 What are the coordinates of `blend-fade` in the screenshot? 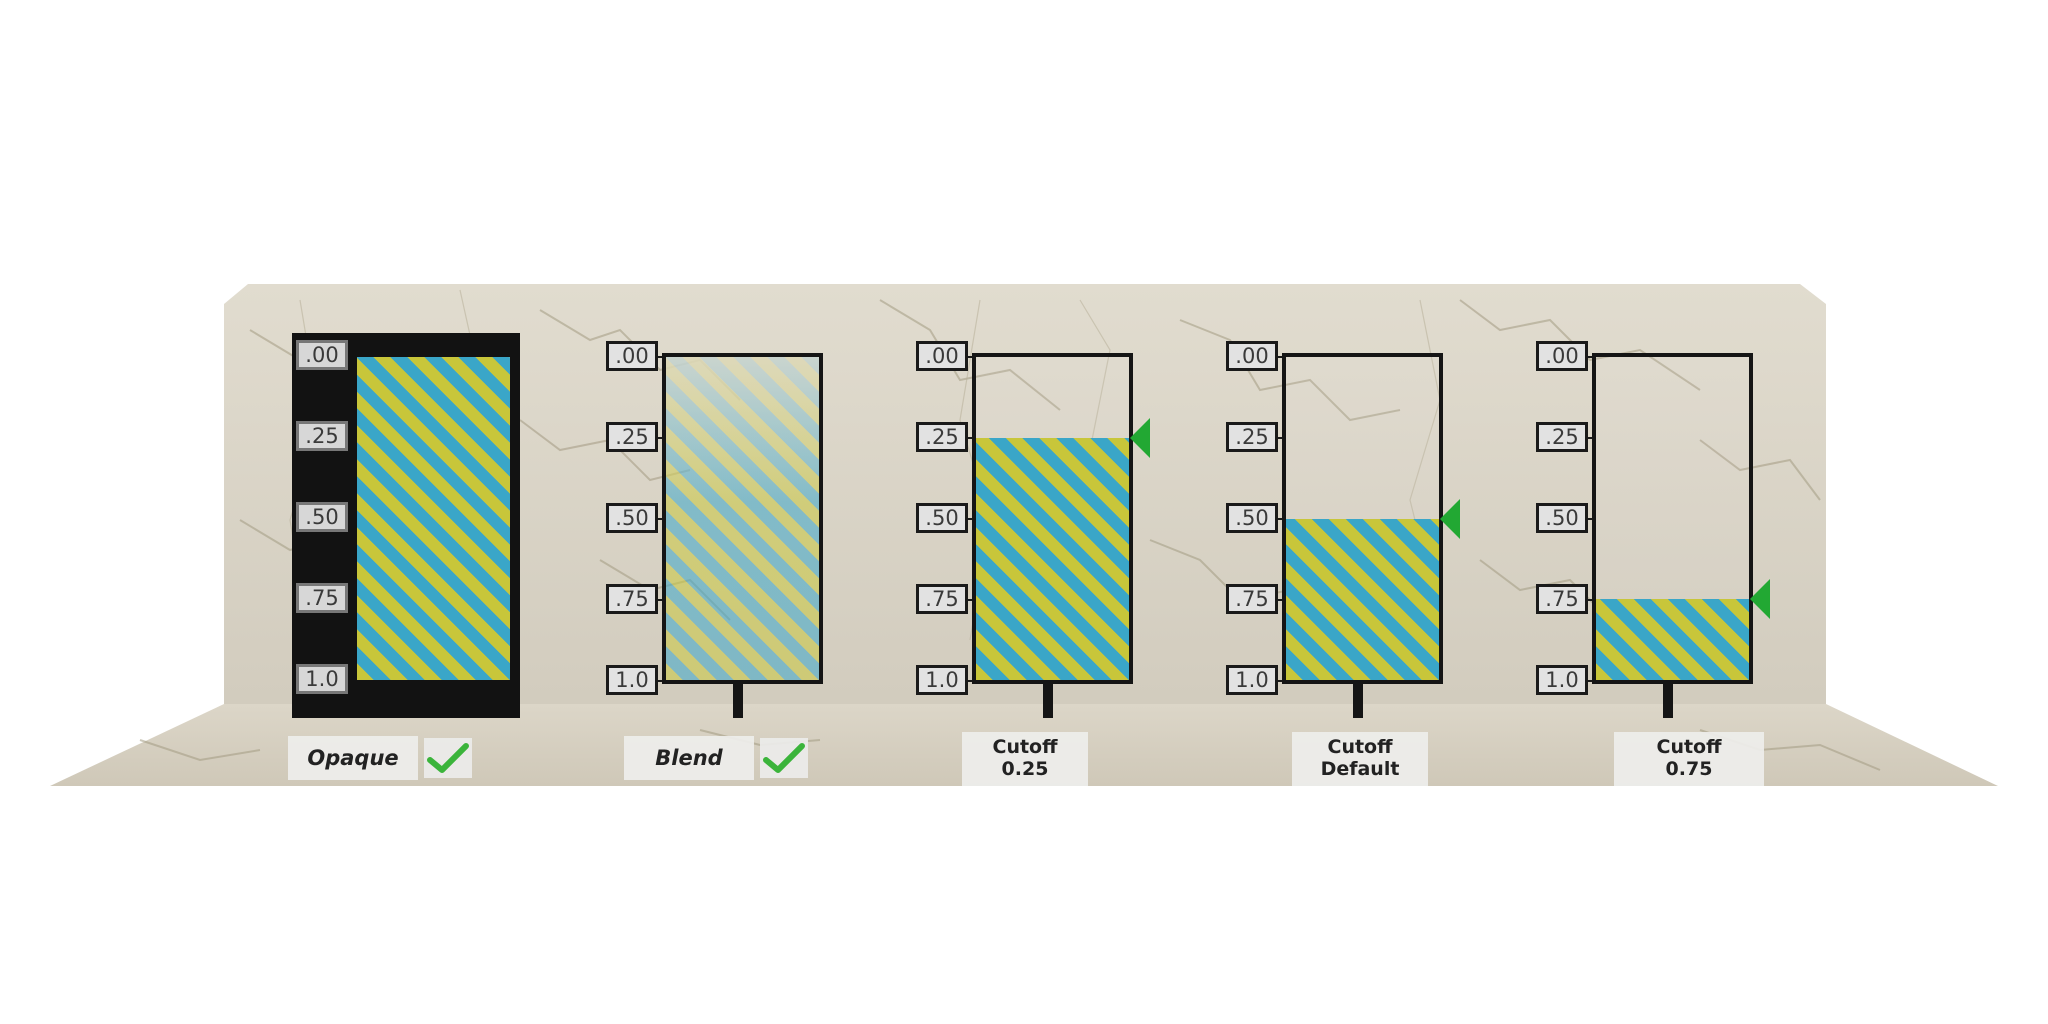 It's located at (742, 430).